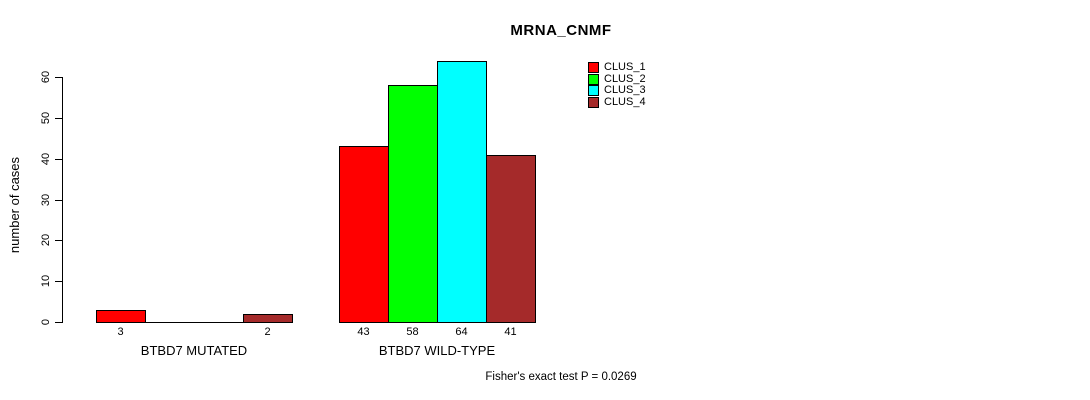 This screenshot has width=1090, height=400. What do you see at coordinates (14, 205) in the screenshot?
I see `y-axis-label: number of cases` at bounding box center [14, 205].